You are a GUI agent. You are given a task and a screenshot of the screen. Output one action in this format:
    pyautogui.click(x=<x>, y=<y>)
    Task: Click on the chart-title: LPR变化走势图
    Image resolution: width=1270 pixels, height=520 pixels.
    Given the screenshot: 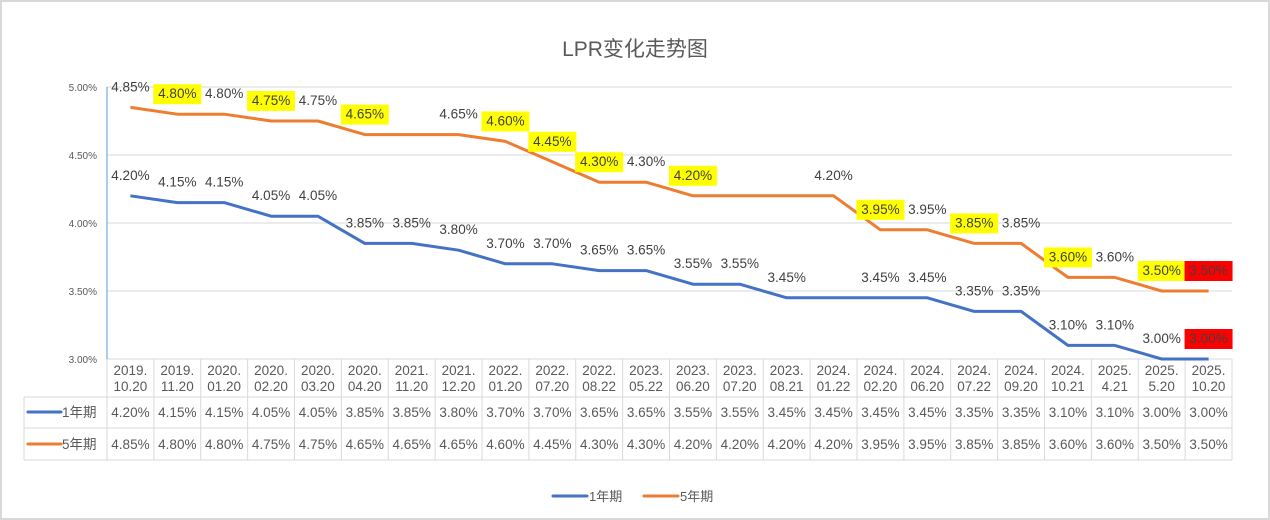 What is the action you would take?
    pyautogui.click(x=635, y=49)
    